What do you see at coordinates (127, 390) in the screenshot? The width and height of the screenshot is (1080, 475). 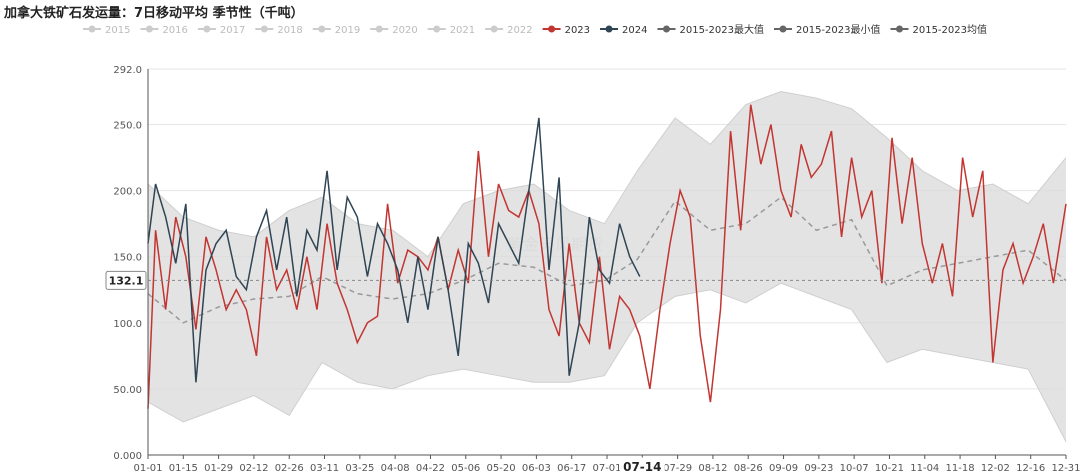 I see `y-tick-label: 50.00` at bounding box center [127, 390].